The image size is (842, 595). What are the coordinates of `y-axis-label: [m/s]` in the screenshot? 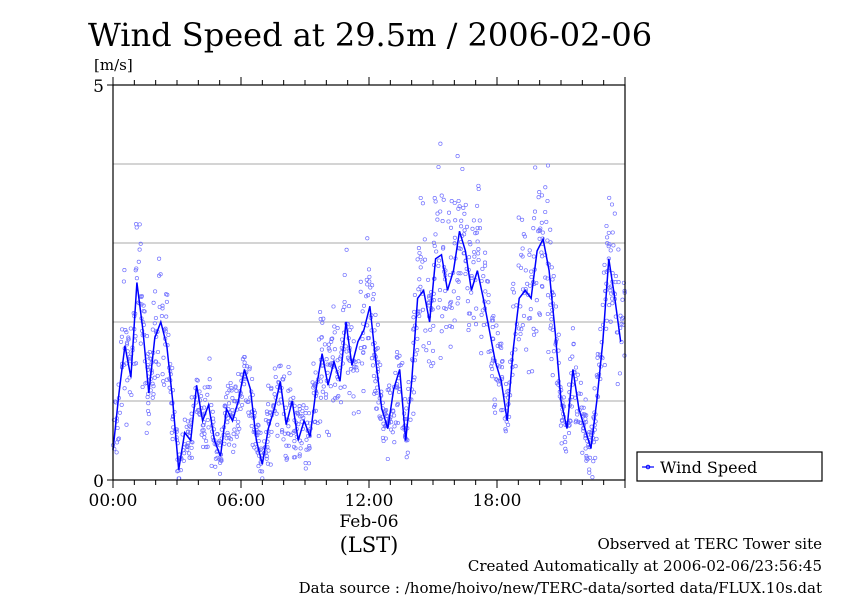 It's located at (113, 65).